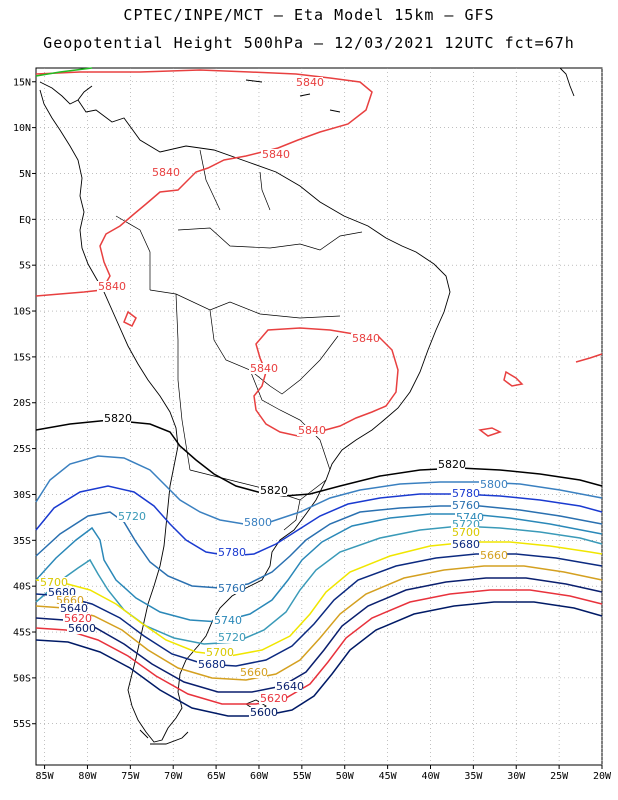 This screenshot has width=618, height=800. Describe the element at coordinates (164, 737) in the screenshot. I see `tierra-del-fuego` at that location.